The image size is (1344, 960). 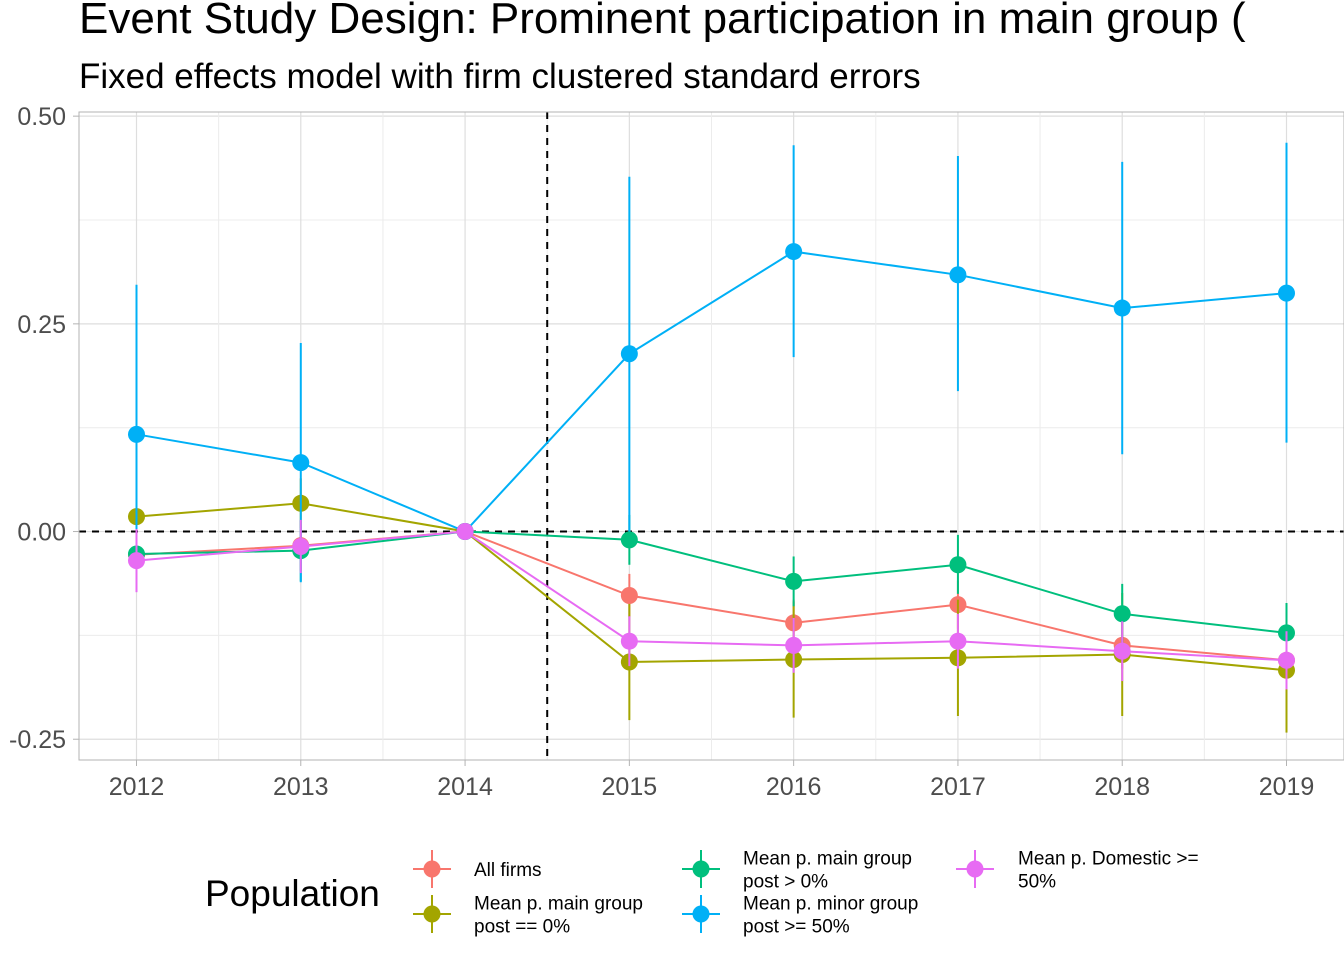 What do you see at coordinates (1287, 787) in the screenshot?
I see `x-tick-label: 2019` at bounding box center [1287, 787].